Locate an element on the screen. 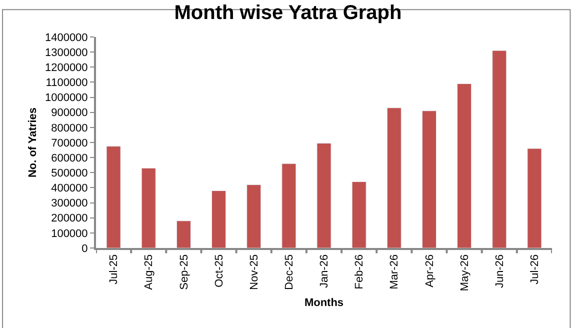  y-tick-label: 1100000 is located at coordinates (67, 83).